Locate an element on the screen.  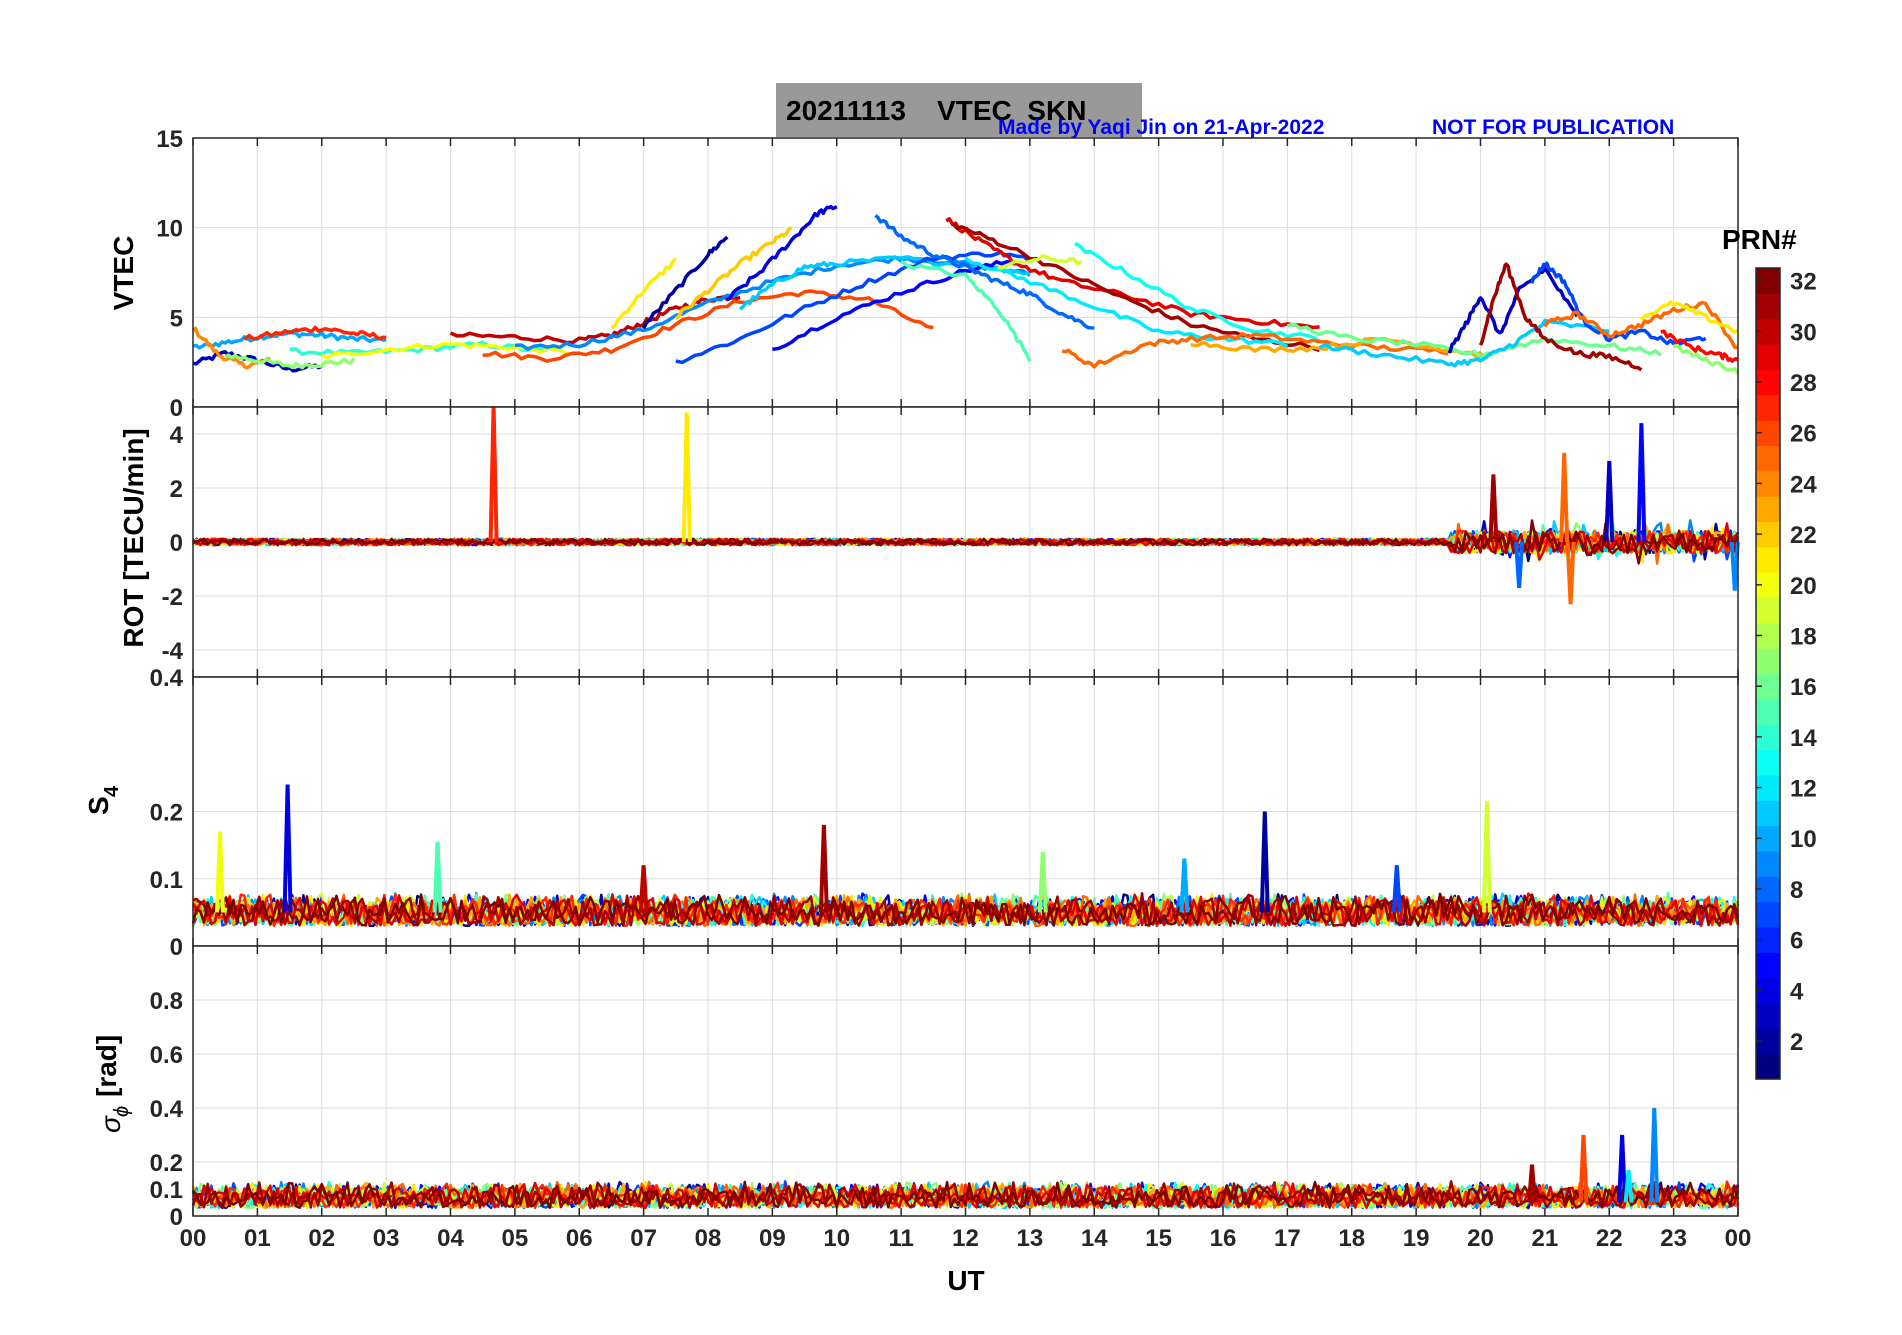
colorbar-tick-label: 24 is located at coordinates (1803, 484).